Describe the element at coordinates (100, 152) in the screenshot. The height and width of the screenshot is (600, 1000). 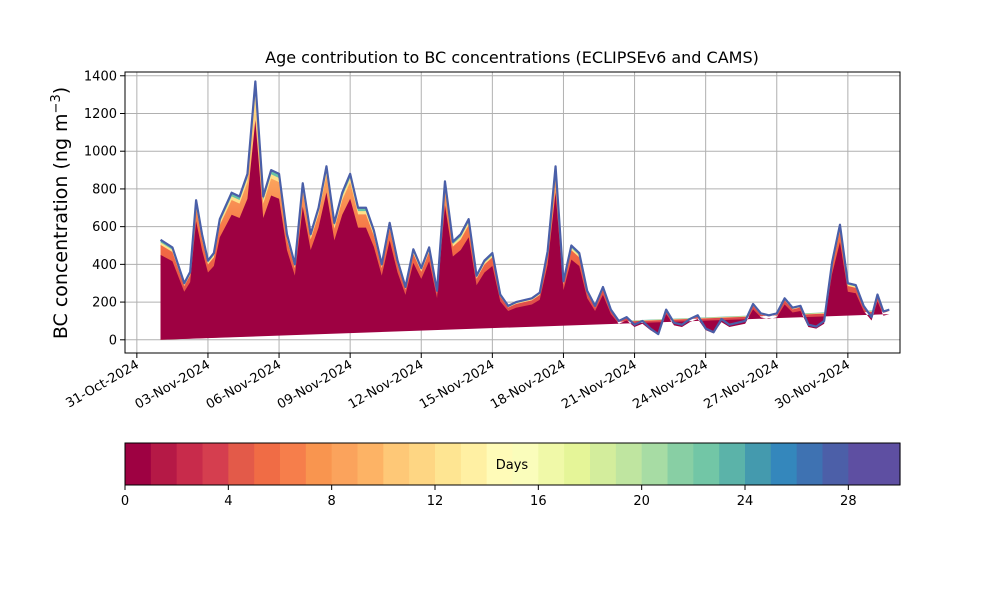
I see `y-tick-label: 1000` at that location.